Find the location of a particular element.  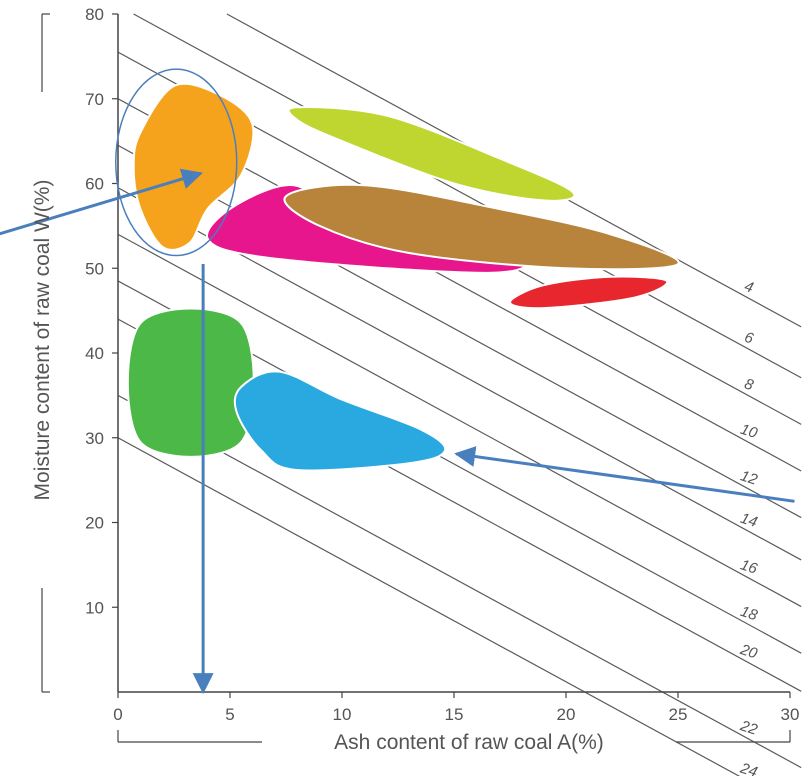

x-tick-label: 10 is located at coordinates (342, 714).